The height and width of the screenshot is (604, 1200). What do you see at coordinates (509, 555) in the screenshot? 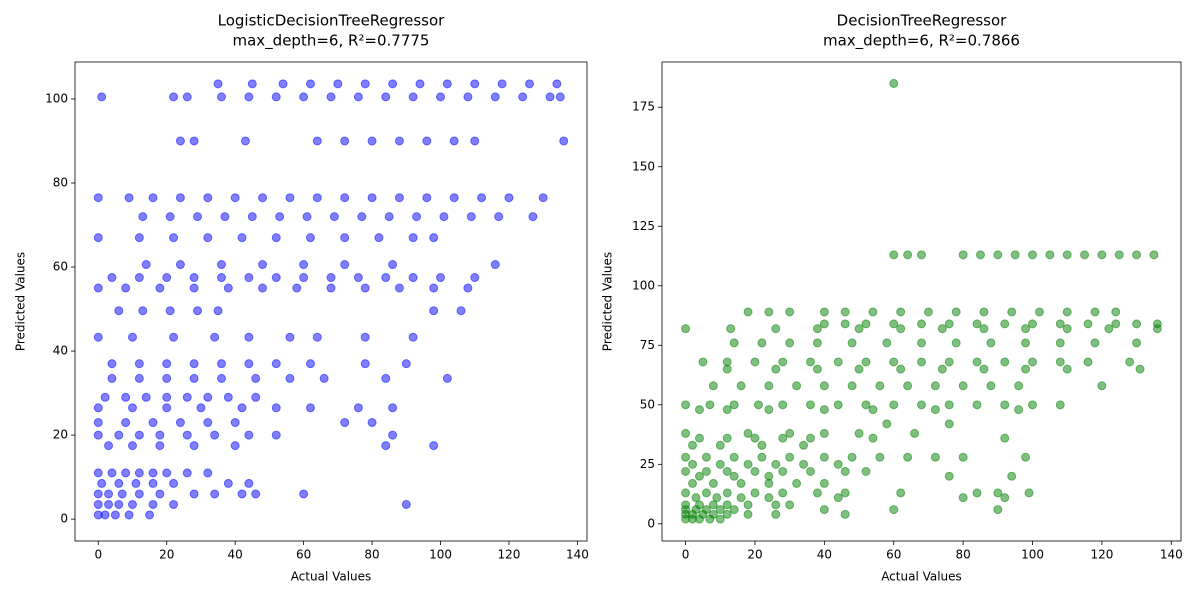
I see `x-tick-label: 120` at bounding box center [509, 555].